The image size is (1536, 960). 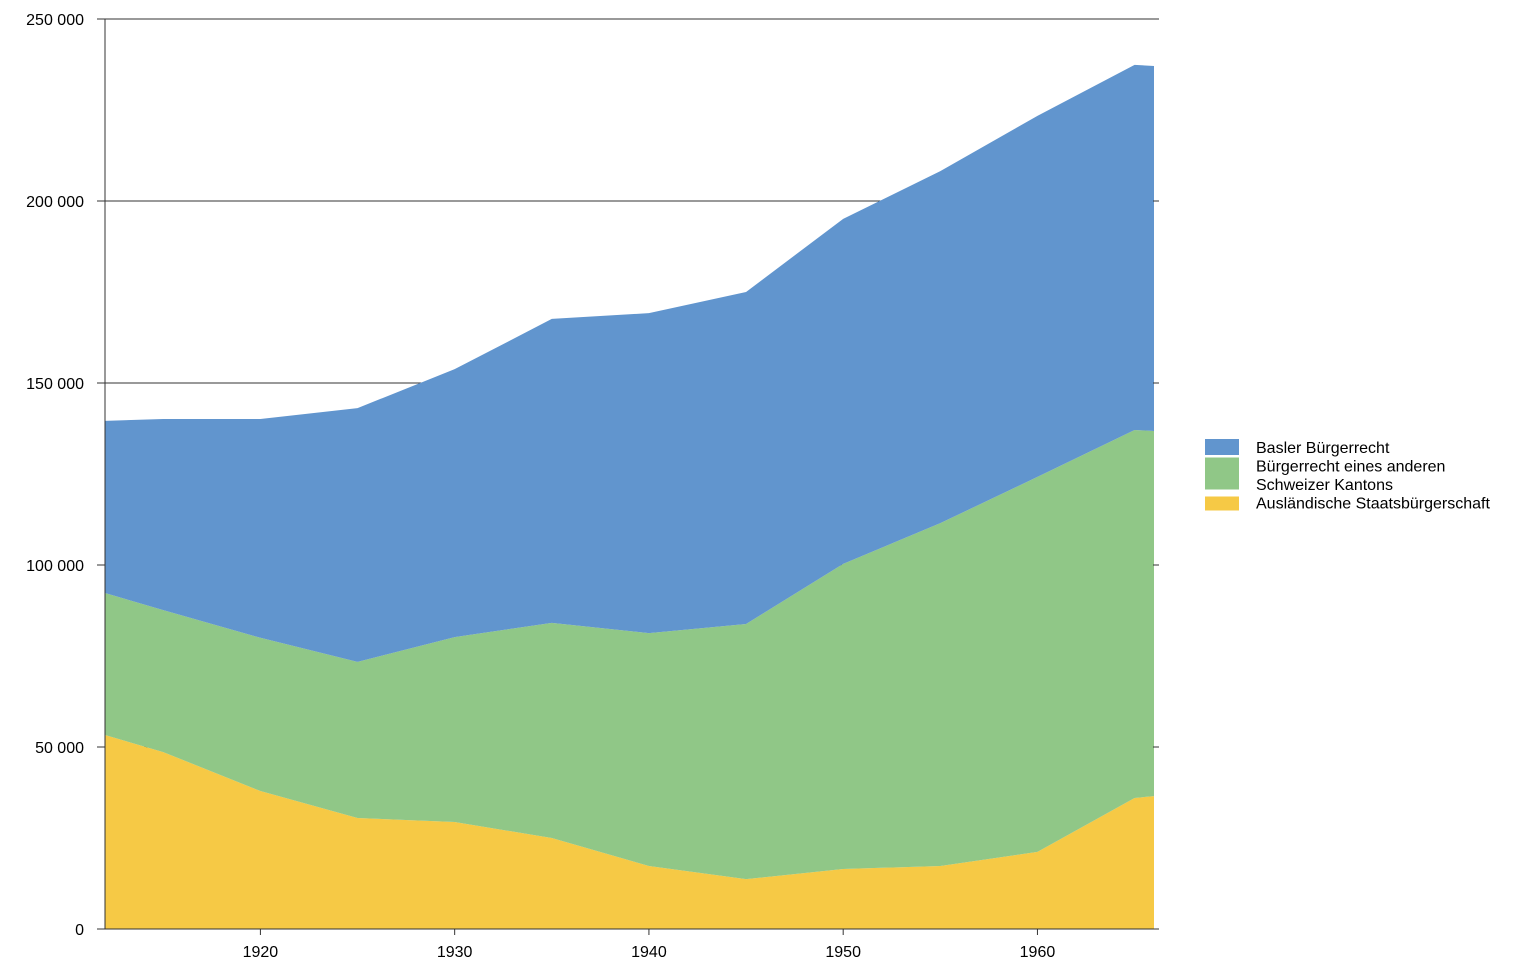 I want to click on legend-label: Schweizer Kantons, so click(x=1324, y=485).